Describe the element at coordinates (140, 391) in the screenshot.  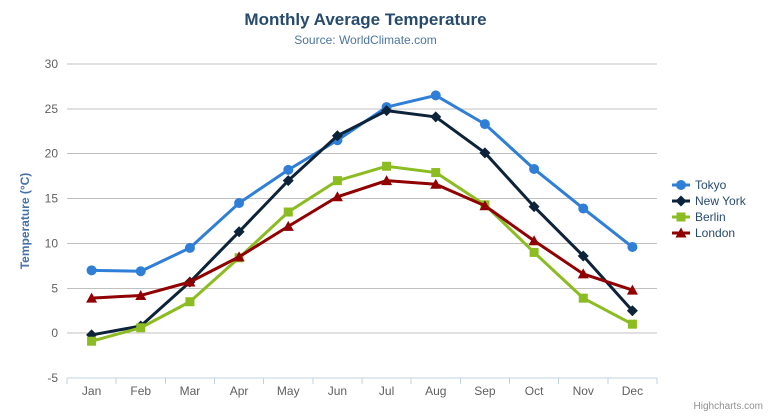
I see `x-tick-label: Feb` at that location.